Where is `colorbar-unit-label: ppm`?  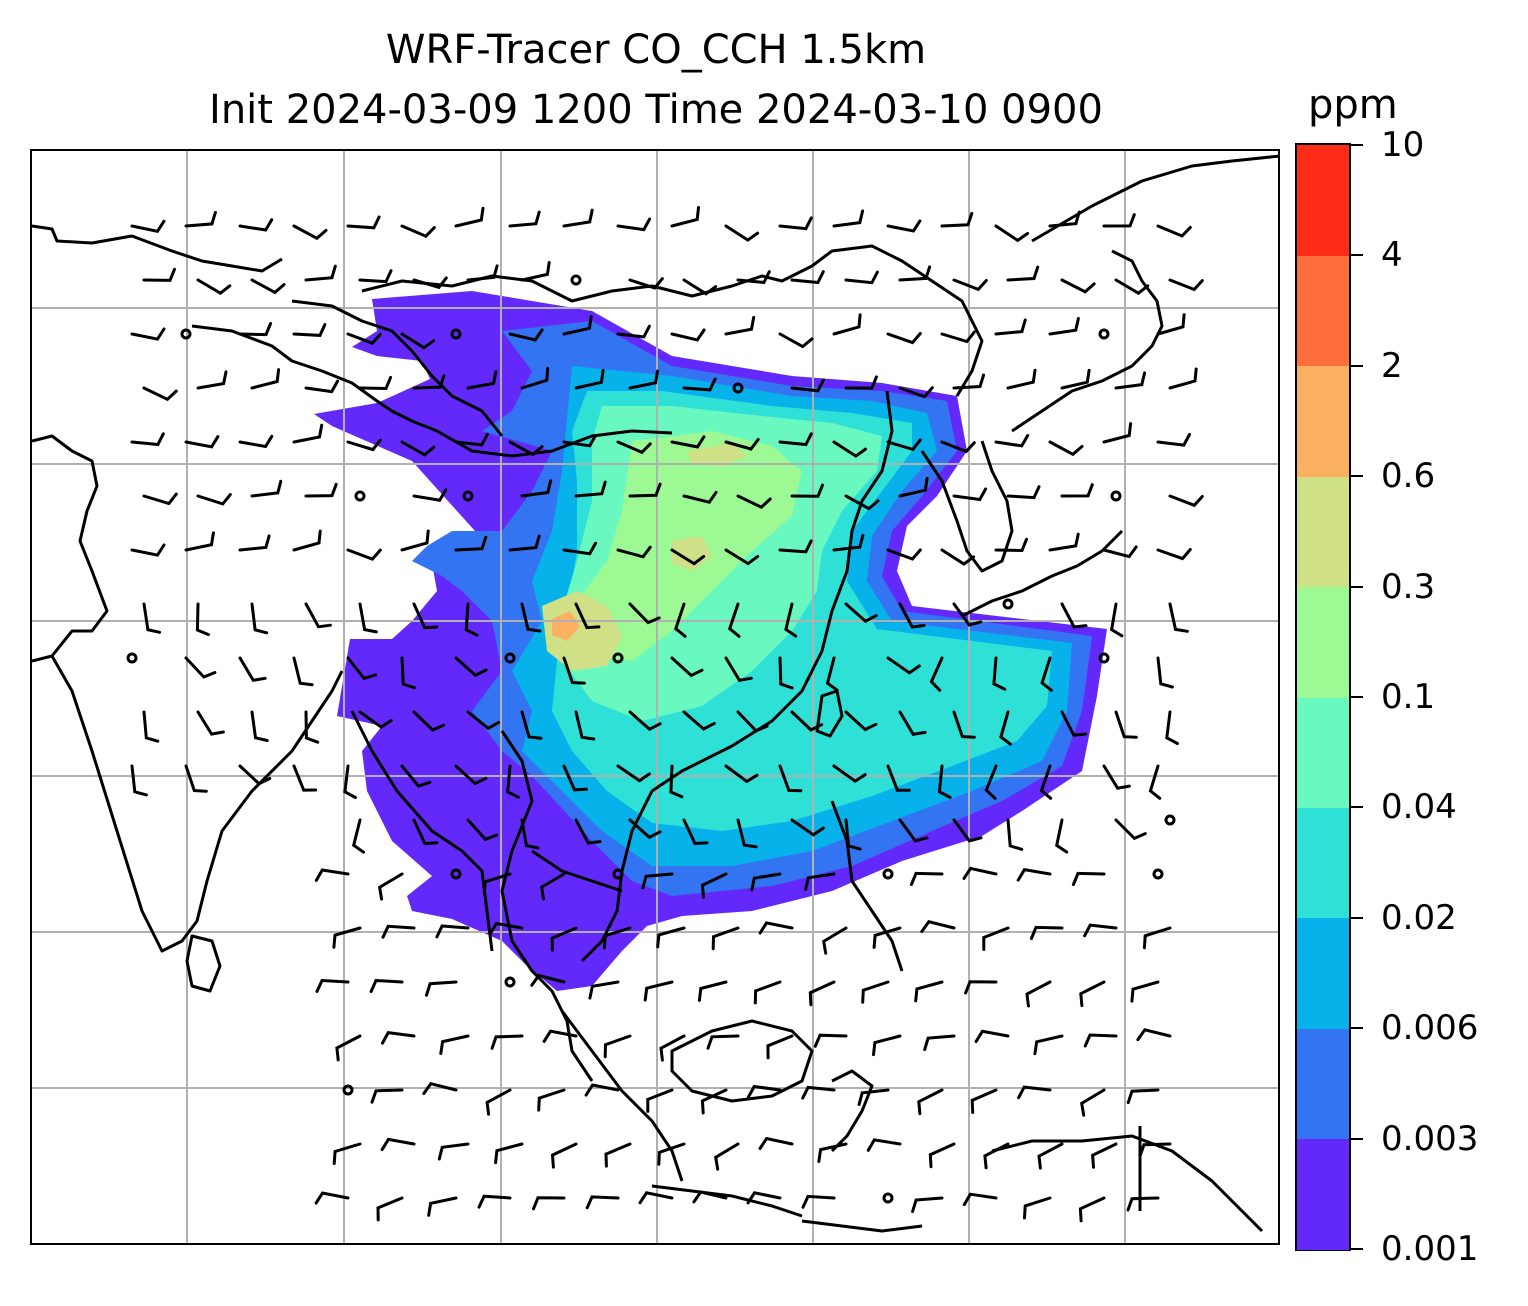 colorbar-unit-label: ppm is located at coordinates (1353, 105).